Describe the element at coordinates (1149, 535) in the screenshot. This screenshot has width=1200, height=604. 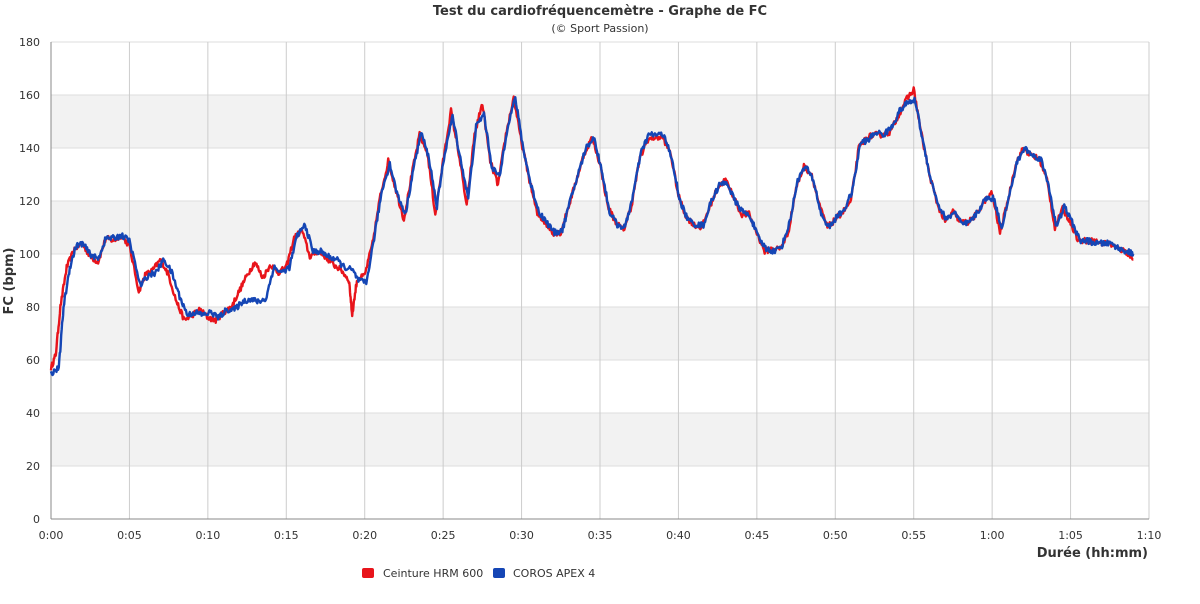
I see `x-tick-label: 1:10` at that location.